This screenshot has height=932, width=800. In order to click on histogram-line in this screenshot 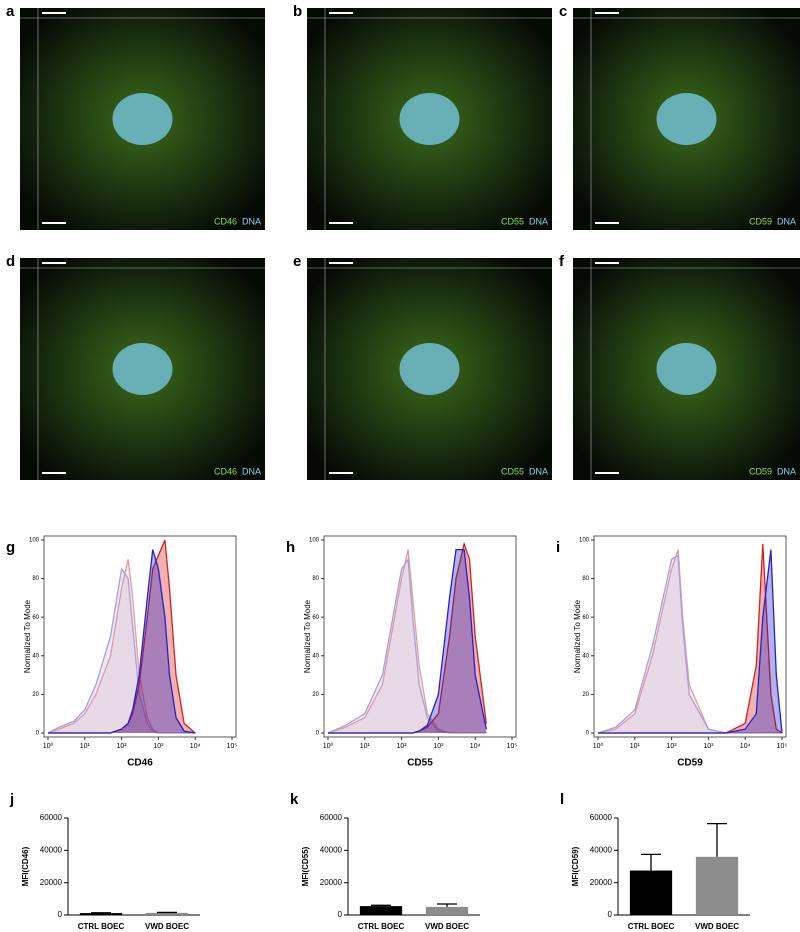, I will do `click(407, 645)`.